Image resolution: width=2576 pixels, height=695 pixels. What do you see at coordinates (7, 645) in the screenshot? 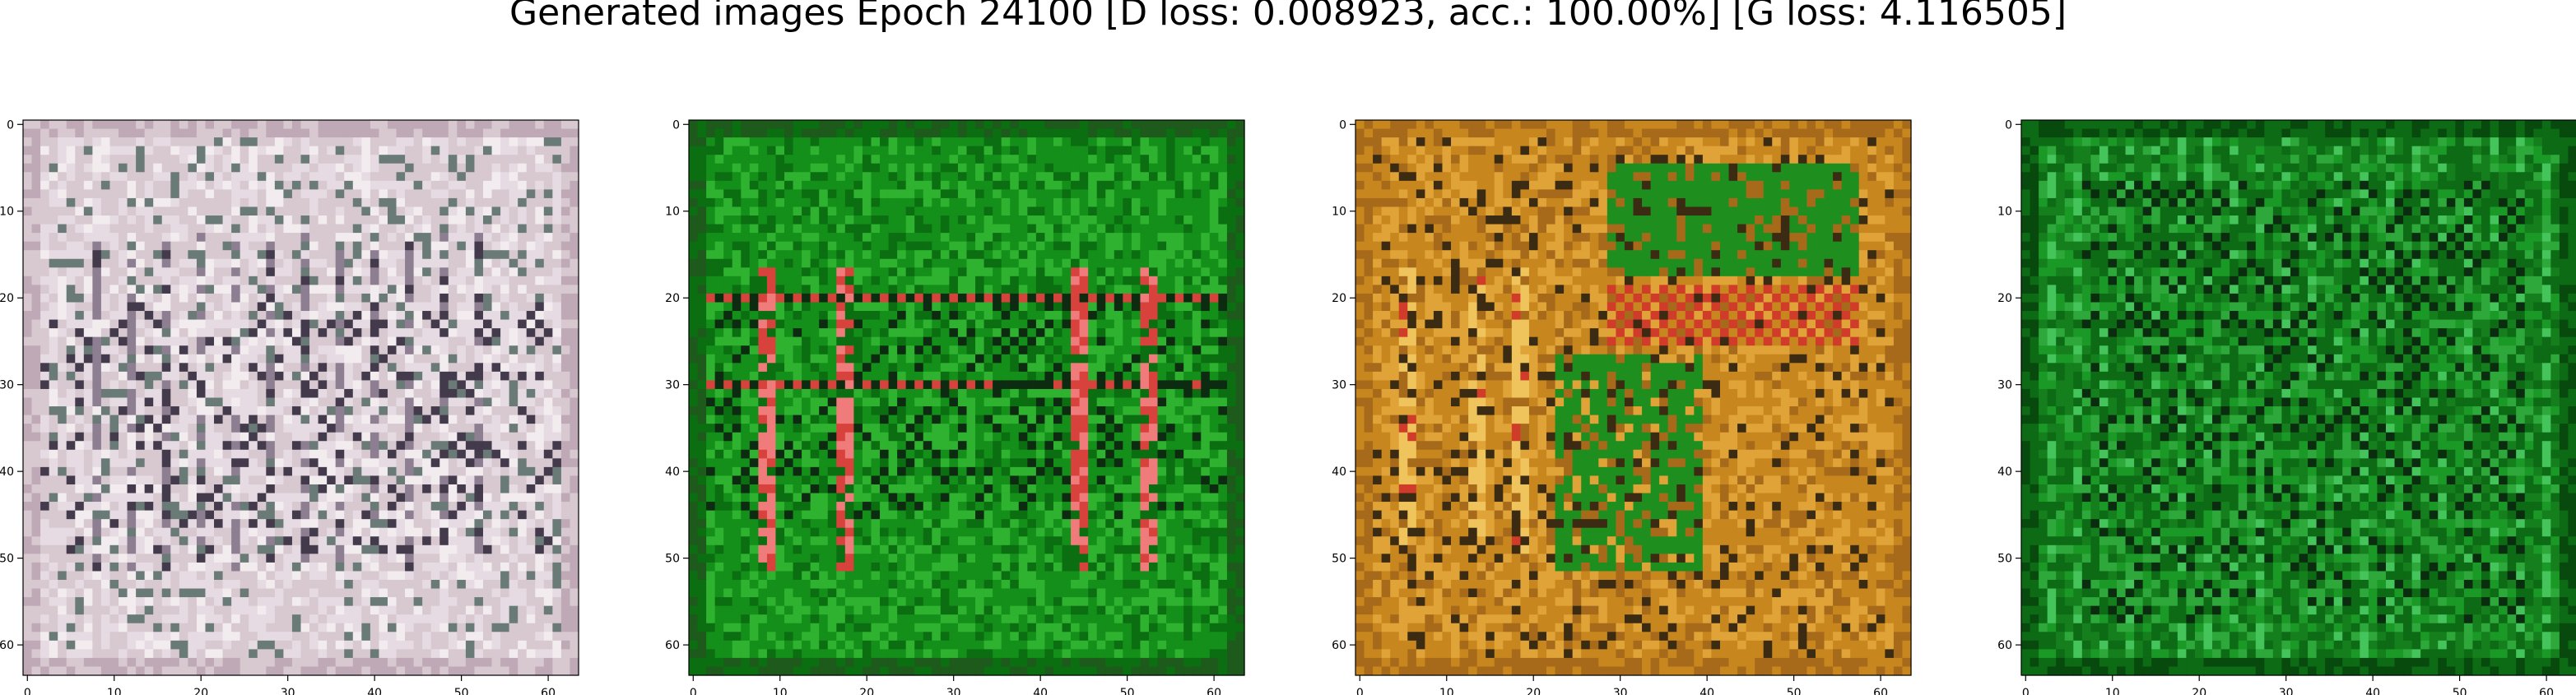
I see `y-tick-label: 60` at bounding box center [7, 645].